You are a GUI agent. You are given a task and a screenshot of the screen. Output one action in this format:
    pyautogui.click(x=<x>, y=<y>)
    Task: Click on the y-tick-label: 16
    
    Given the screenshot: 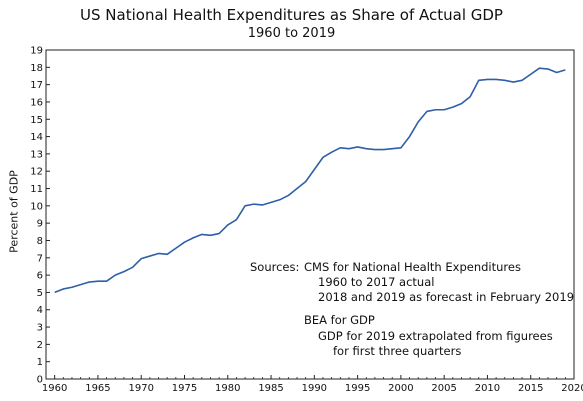 What is the action you would take?
    pyautogui.click(x=36, y=102)
    